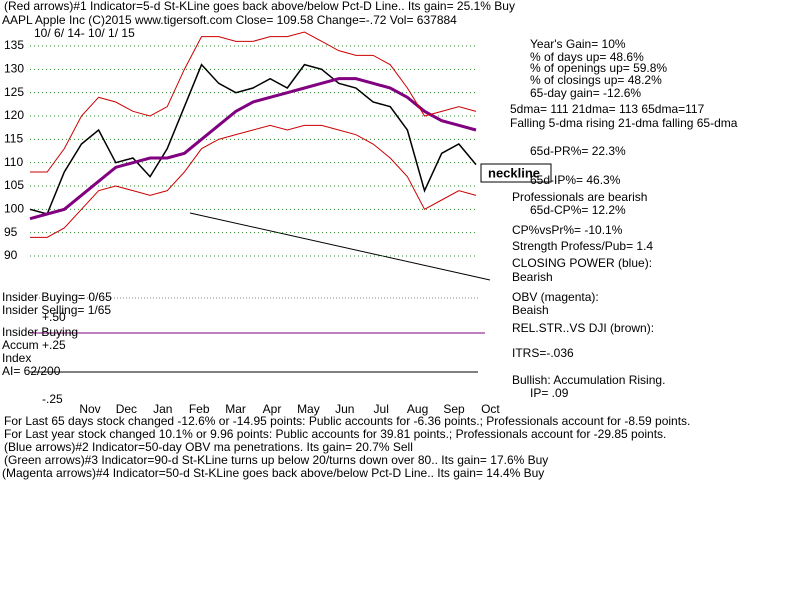  Describe the element at coordinates (13, 162) in the screenshot. I see `y-tick-label: 110` at that location.